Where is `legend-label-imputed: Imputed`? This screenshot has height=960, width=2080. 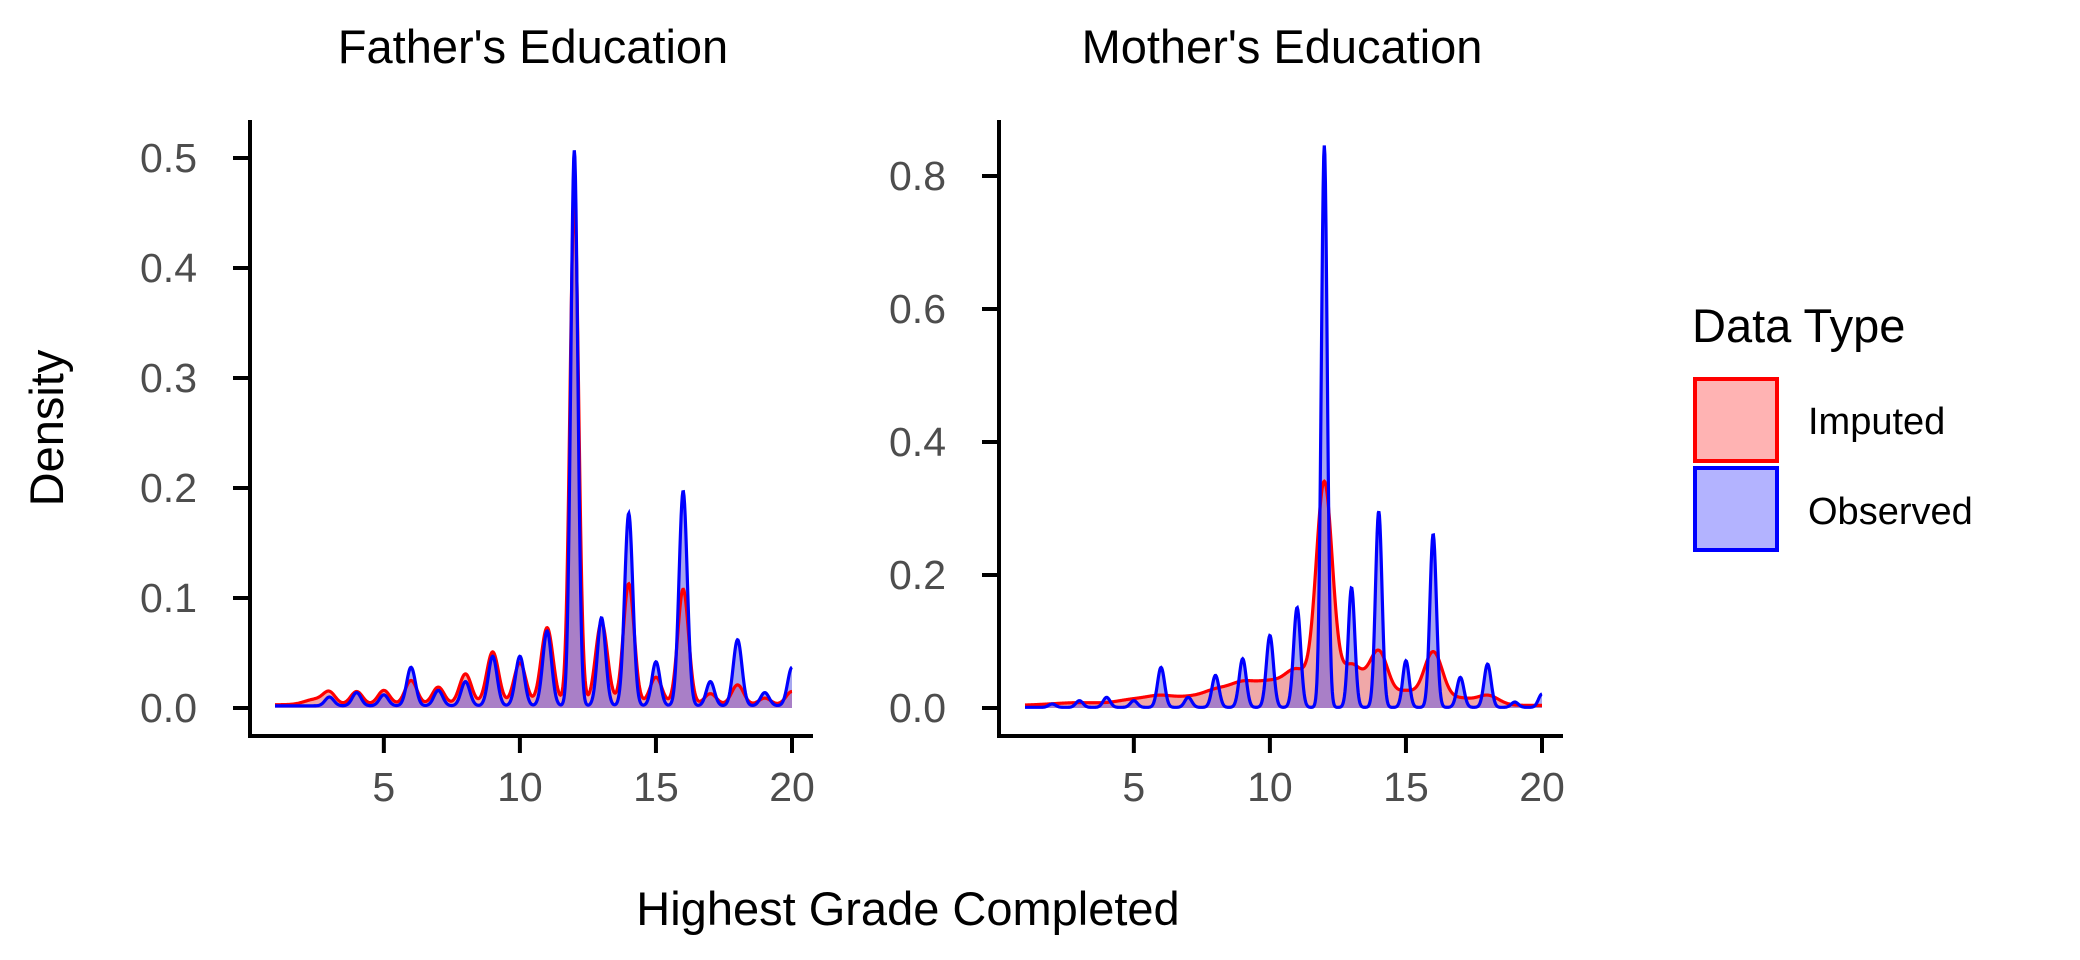 legend-label-imputed: Imputed is located at coordinates (1876, 422).